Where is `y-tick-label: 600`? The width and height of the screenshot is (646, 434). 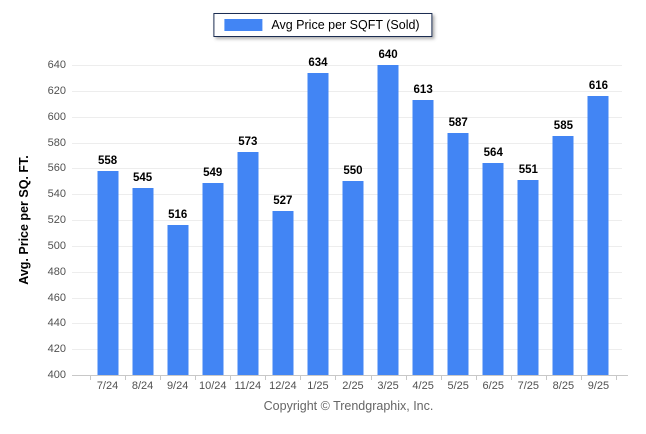 y-tick-label: 600 is located at coordinates (56, 116).